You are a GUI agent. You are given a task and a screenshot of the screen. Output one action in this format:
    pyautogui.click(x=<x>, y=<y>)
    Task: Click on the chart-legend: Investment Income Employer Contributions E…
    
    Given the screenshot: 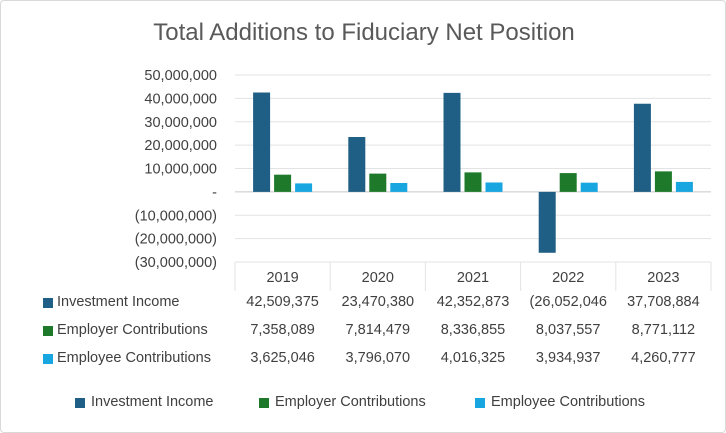 What is the action you would take?
    pyautogui.click(x=363, y=404)
    